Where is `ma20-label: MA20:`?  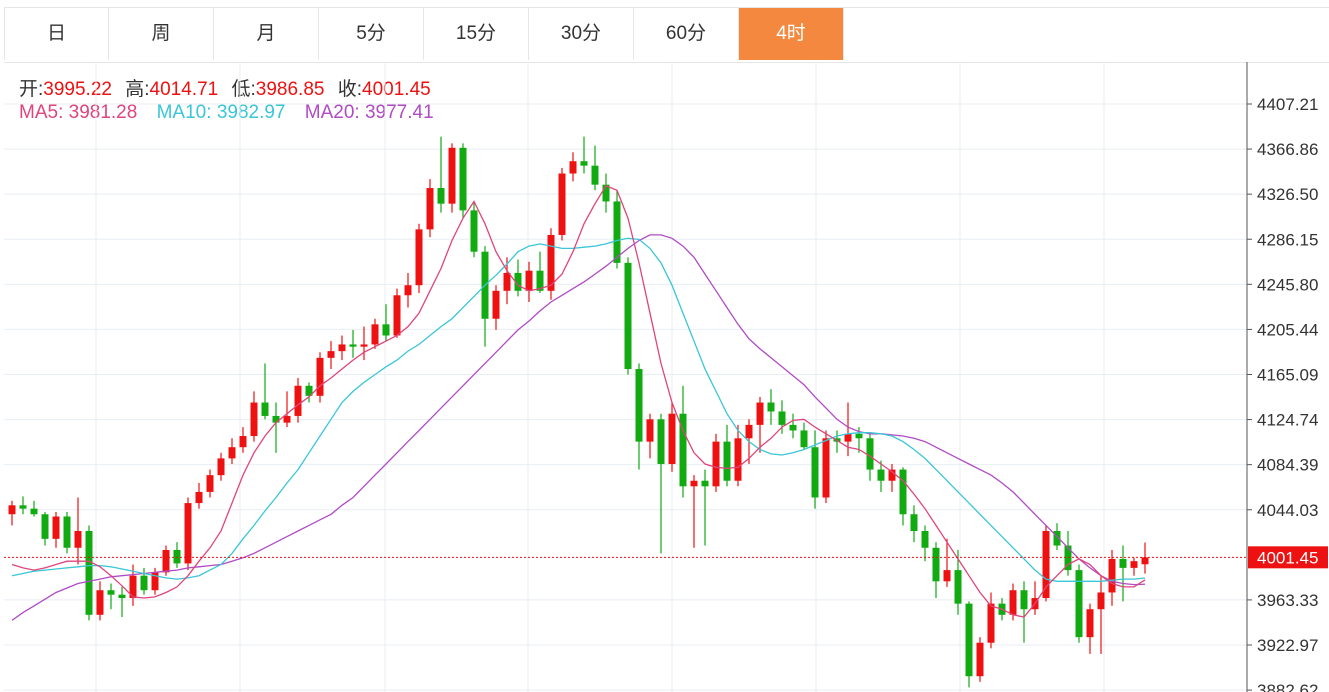
ma20-label: MA20: is located at coordinates (332, 112).